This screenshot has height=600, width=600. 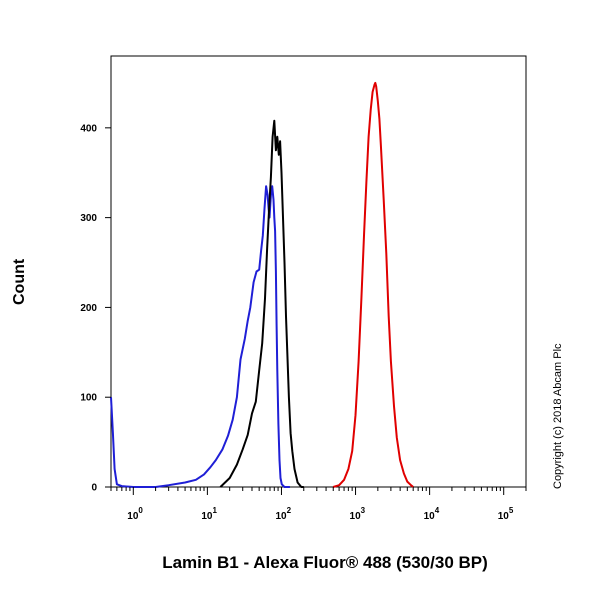 What do you see at coordinates (209, 514) in the screenshot?
I see `x-tick-label: 10¹` at bounding box center [209, 514].